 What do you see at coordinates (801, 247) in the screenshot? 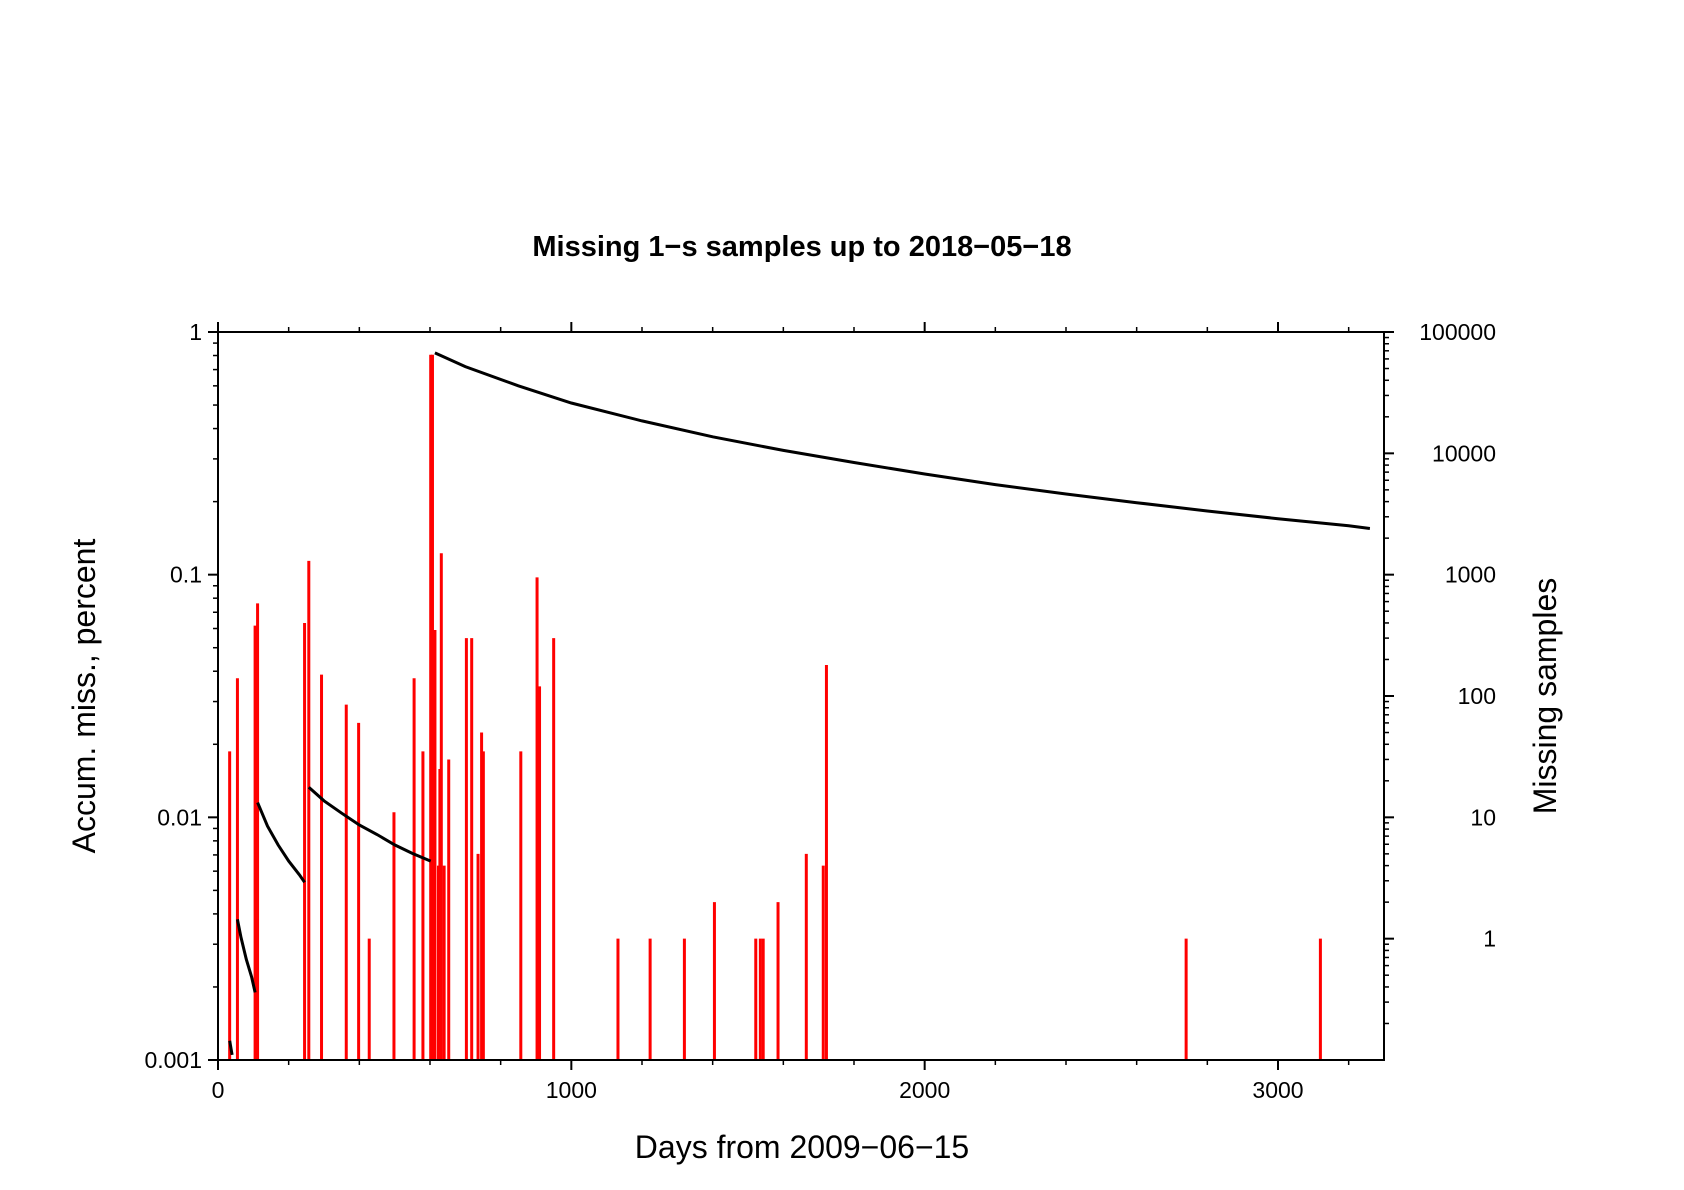
I see `chart-title: Missing 1−s samples up to 2018−05−18` at bounding box center [801, 247].